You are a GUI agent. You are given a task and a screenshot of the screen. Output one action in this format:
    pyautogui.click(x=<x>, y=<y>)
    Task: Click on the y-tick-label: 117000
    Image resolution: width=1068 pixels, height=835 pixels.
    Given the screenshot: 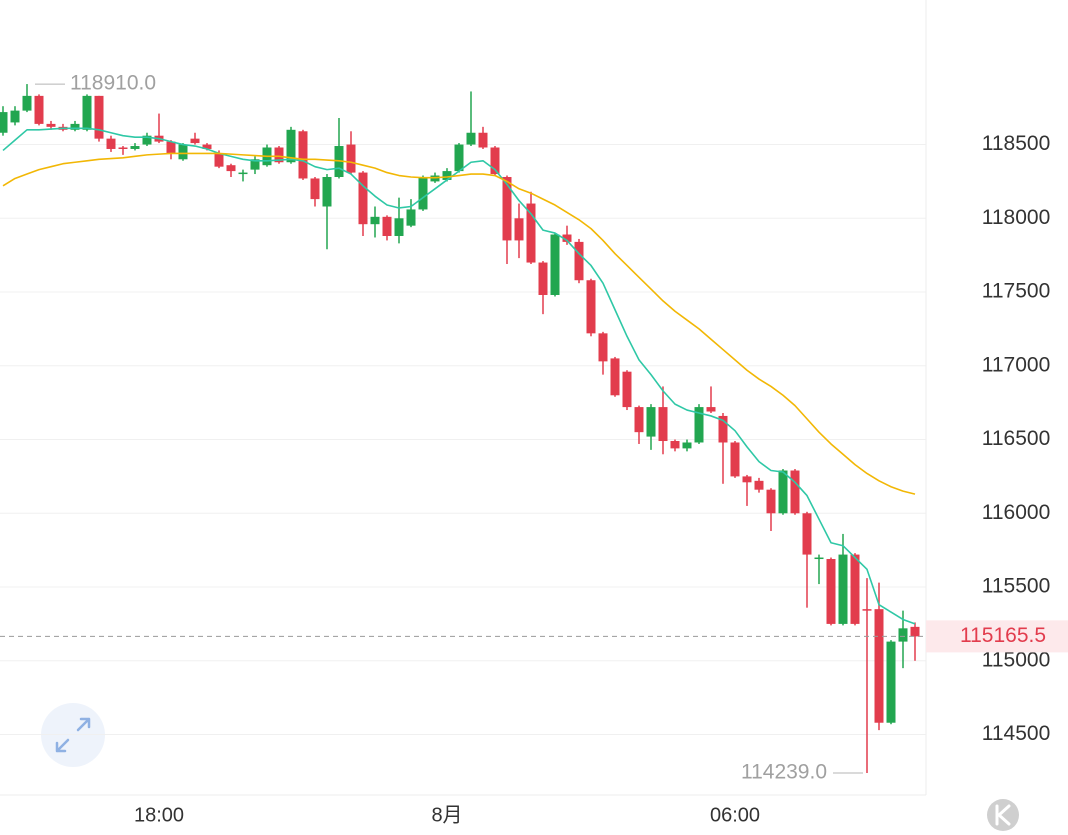 What is the action you would take?
    pyautogui.click(x=1016, y=364)
    